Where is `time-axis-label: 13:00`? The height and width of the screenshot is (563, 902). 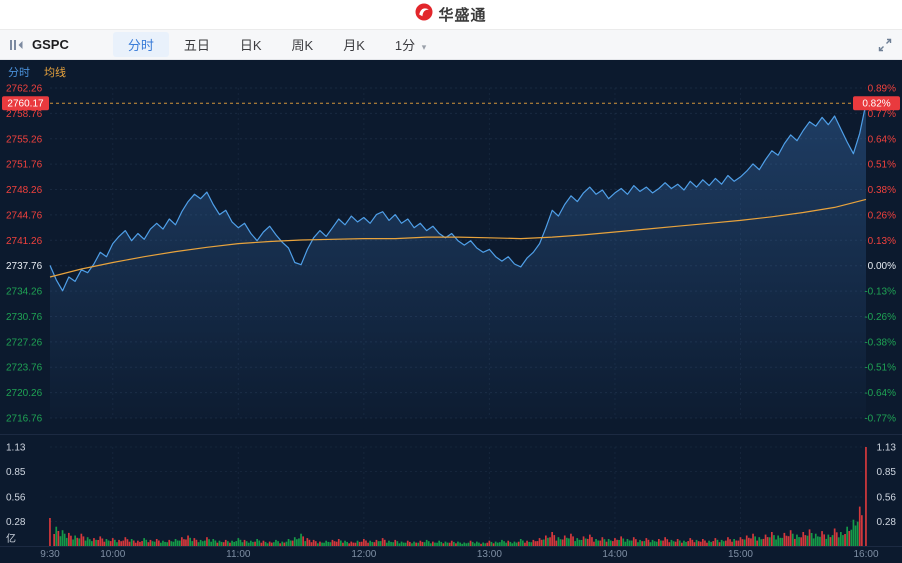
time-axis-label: 13:00 is located at coordinates (489, 554).